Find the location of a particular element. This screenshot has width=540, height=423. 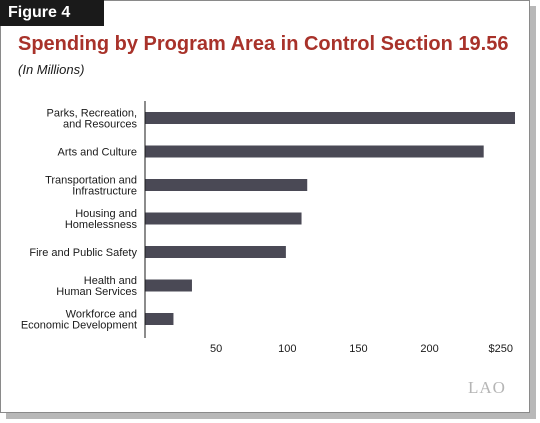

frame-shadow-bottom is located at coordinates (271, 416).